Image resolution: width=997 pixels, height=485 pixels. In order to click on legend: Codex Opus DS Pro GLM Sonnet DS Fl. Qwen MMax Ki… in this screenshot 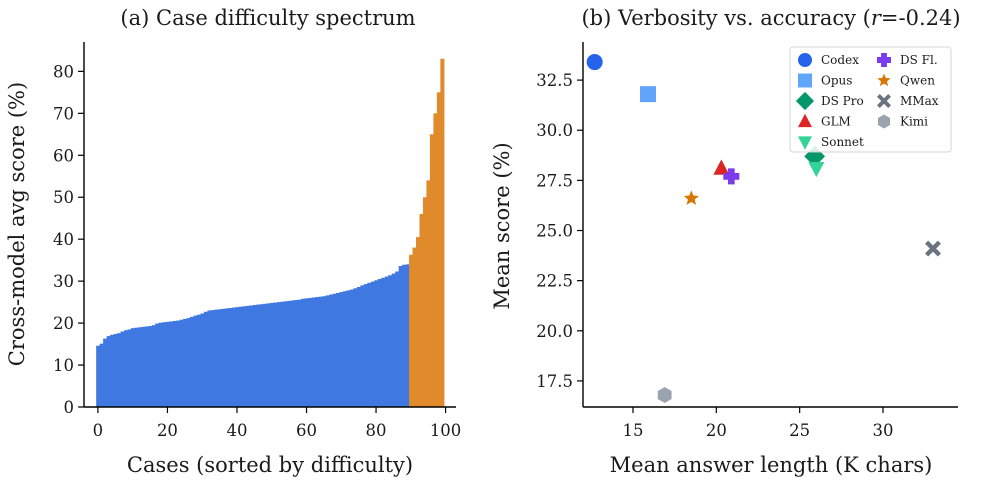, I will do `click(870, 99)`.